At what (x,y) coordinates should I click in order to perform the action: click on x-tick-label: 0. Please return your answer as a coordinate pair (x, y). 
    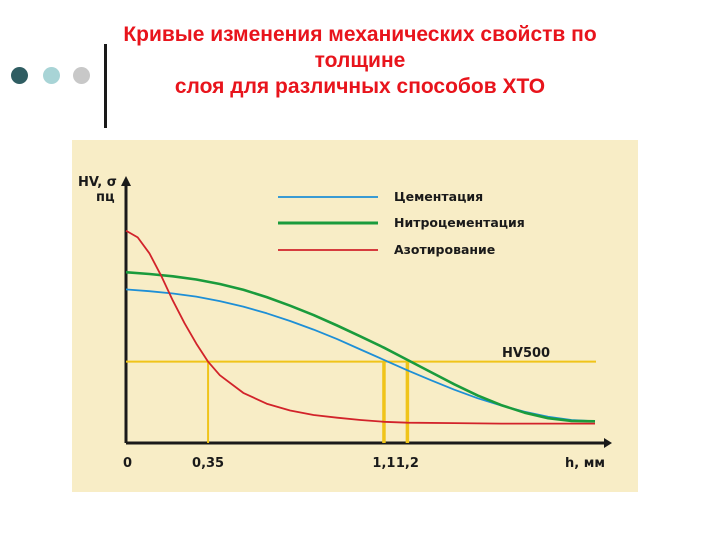
    Looking at the image, I should click on (127, 463).